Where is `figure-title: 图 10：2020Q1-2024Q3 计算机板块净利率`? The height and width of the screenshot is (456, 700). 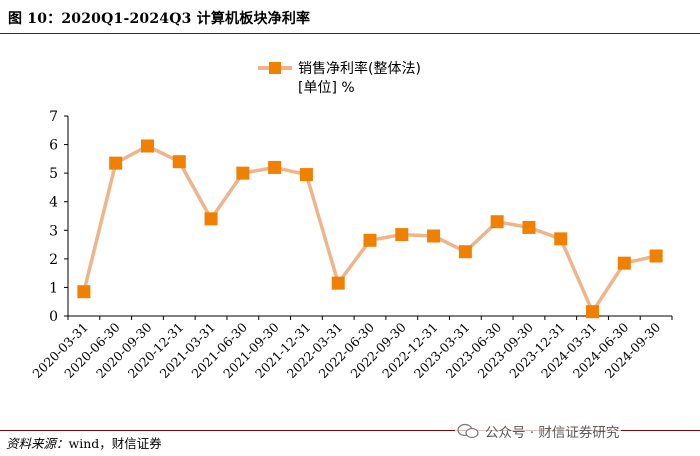 figure-title: 图 10：2020Q1-2024Q3 计算机板块净利率 is located at coordinates (159, 19).